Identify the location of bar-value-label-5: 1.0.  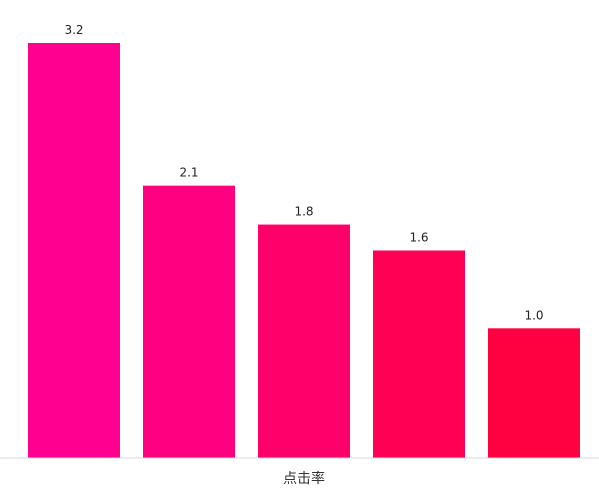
(533, 315).